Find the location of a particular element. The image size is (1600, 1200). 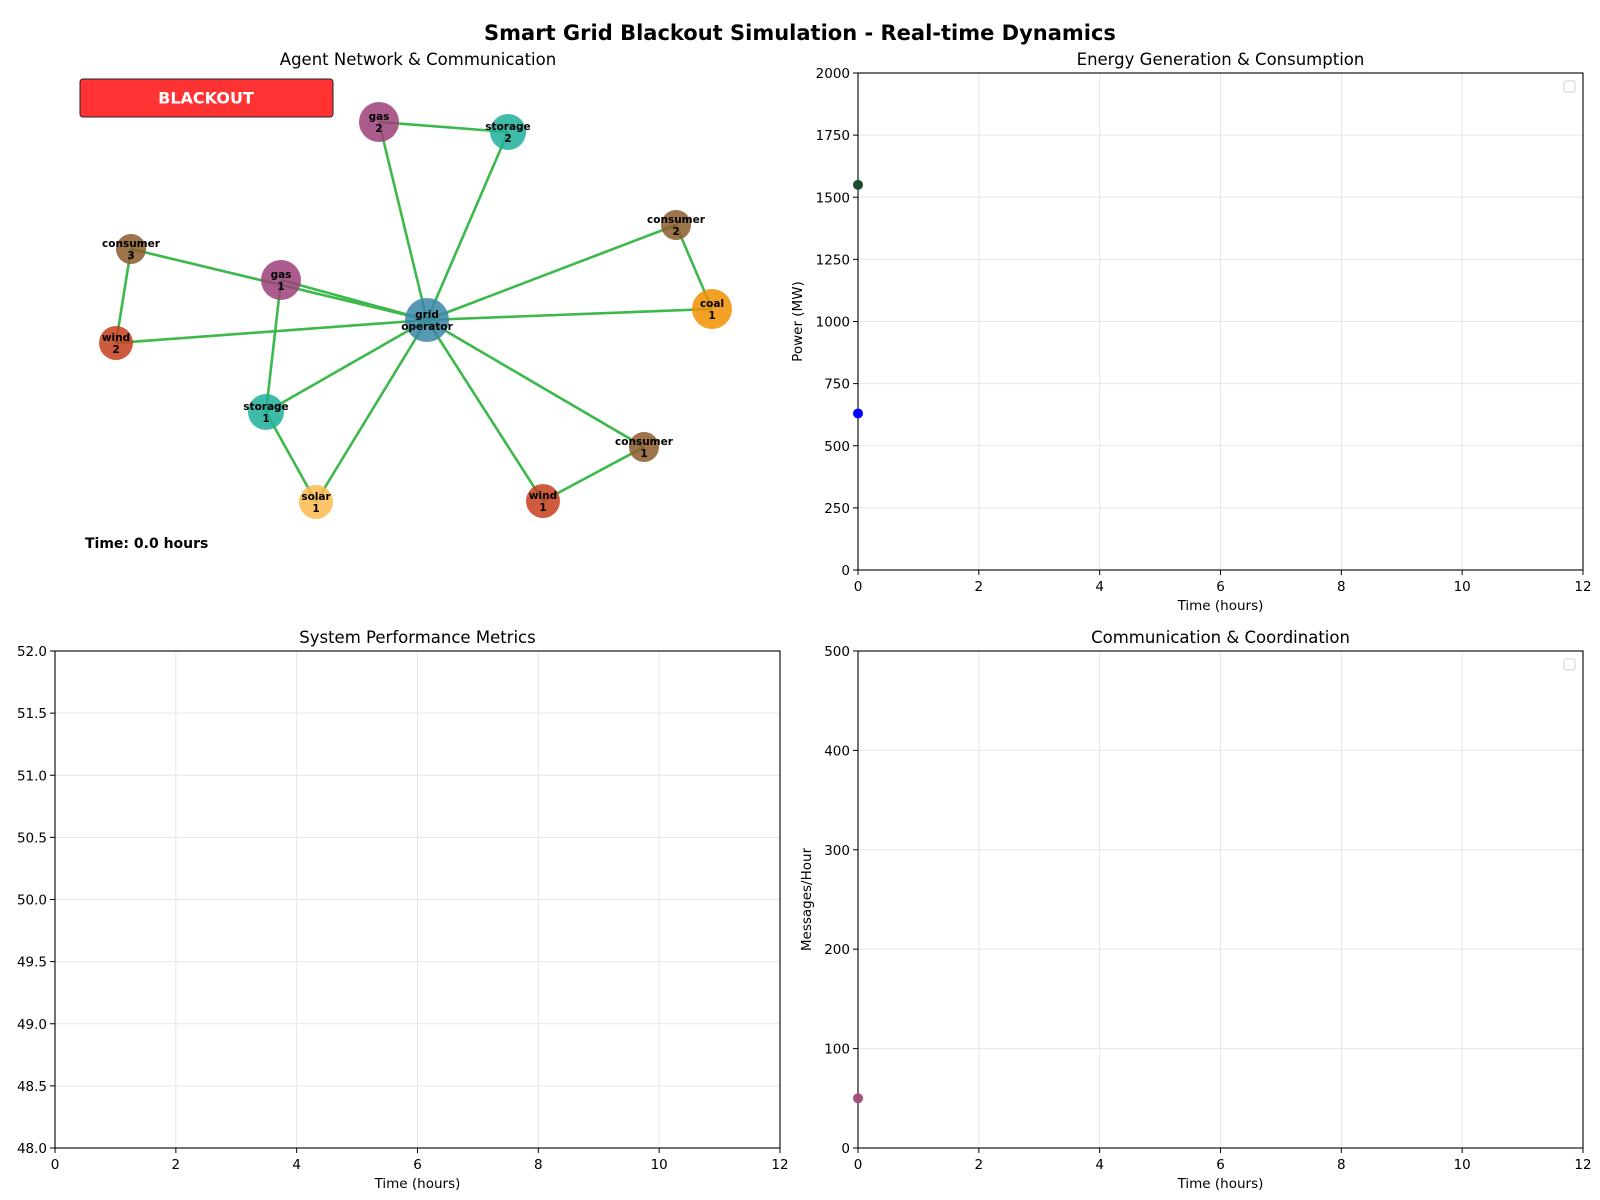

communication-y-tick-label: 100 is located at coordinates (837, 1050).